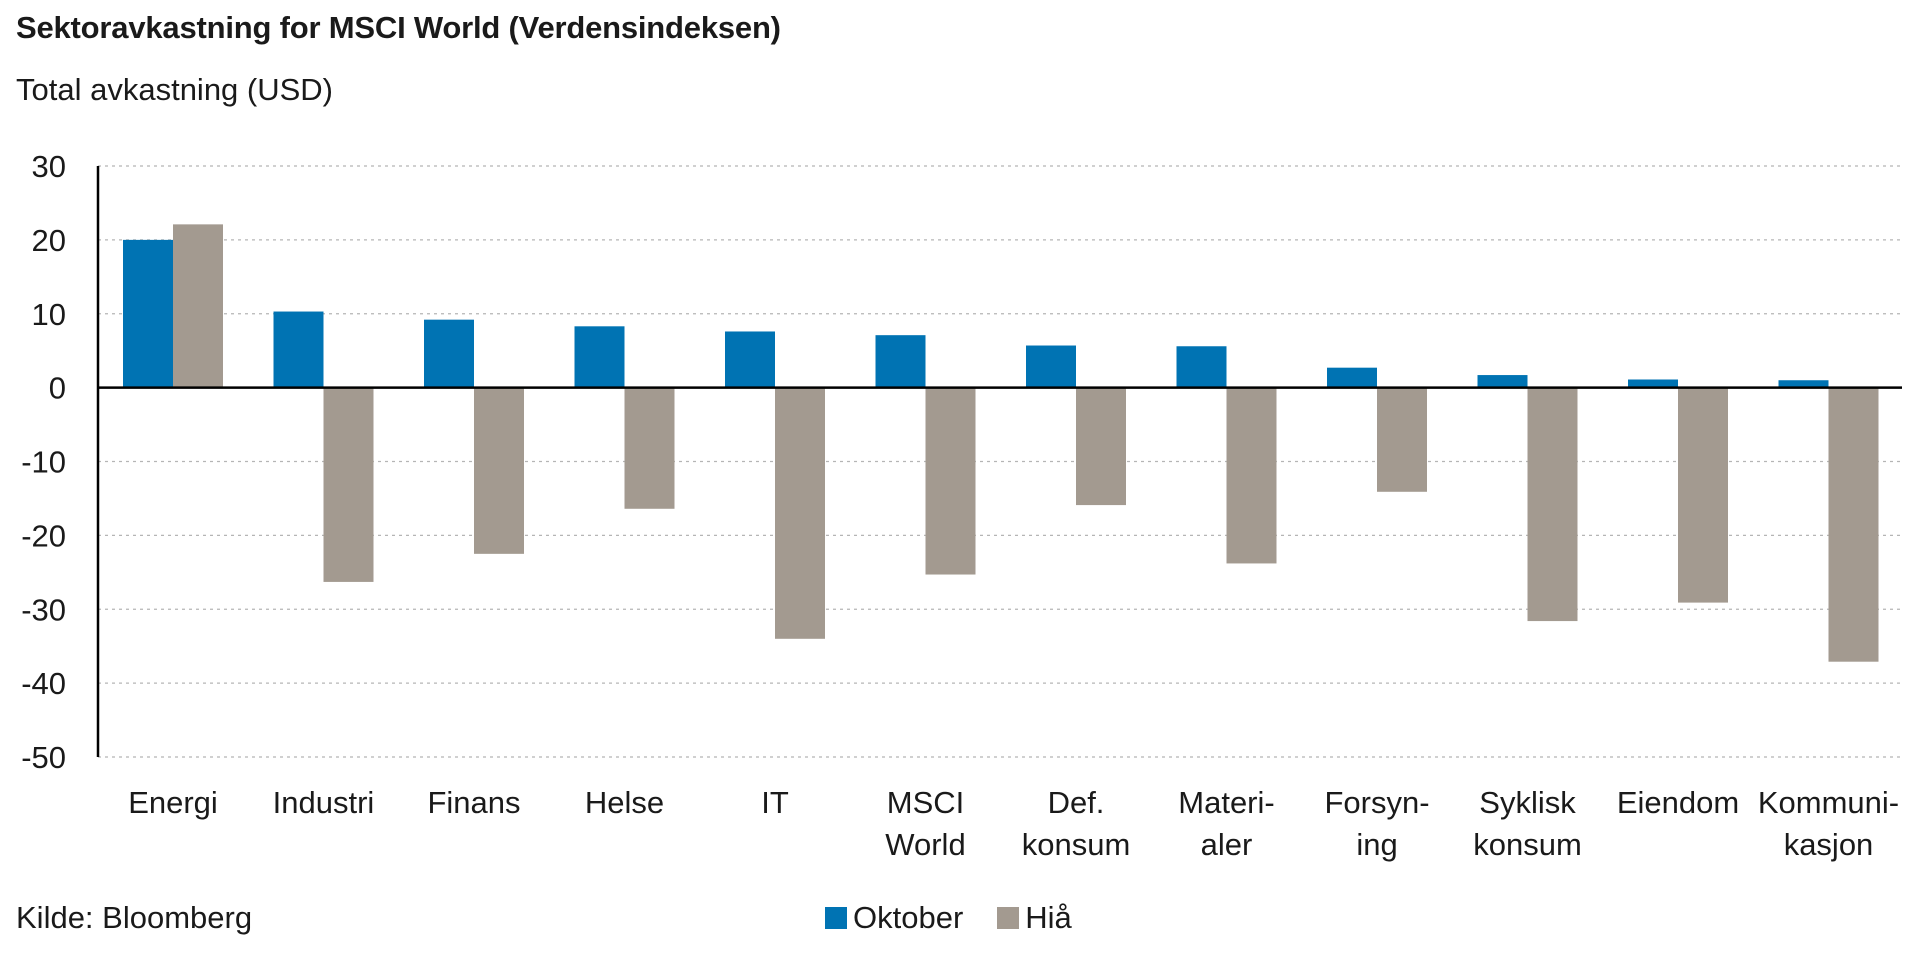  What do you see at coordinates (1376, 823) in the screenshot?
I see `x-category-label: Forsyn-ing` at bounding box center [1376, 823].